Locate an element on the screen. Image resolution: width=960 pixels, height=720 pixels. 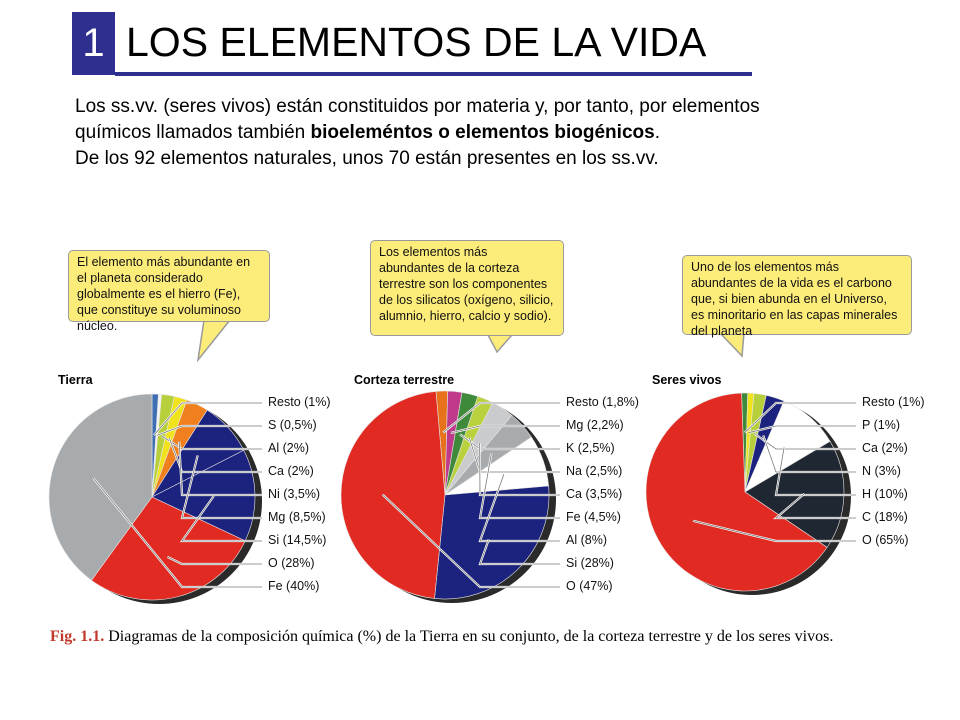
leader-line-outline-corteza-terrestre-mg is located at coordinates (505, 429).